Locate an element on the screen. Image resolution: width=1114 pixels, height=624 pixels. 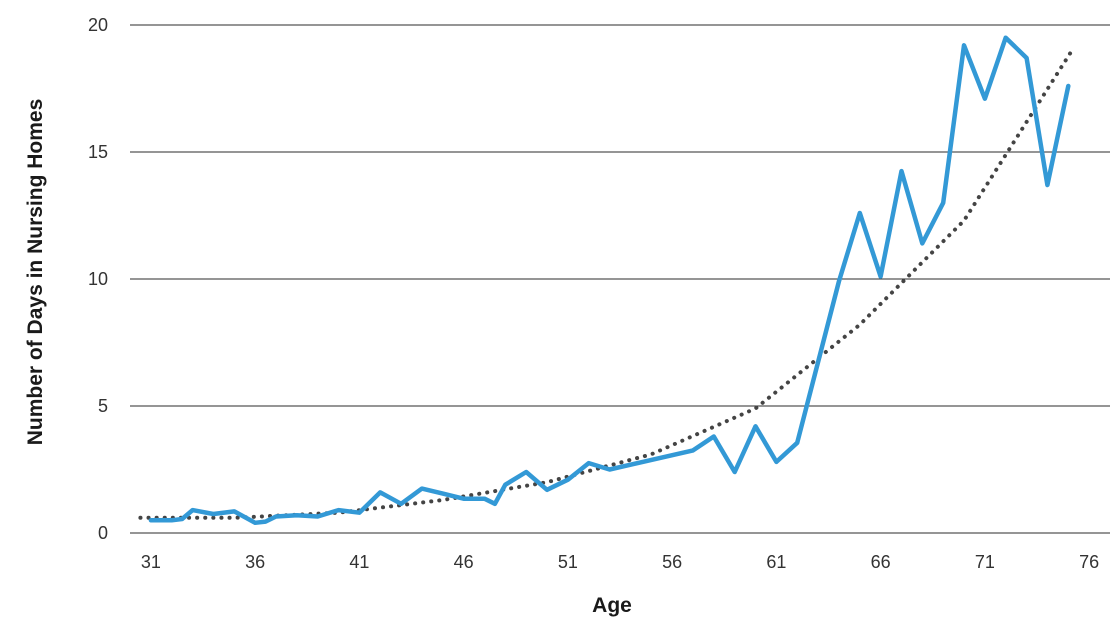
x-tick-label: 41 is located at coordinates (359, 562).